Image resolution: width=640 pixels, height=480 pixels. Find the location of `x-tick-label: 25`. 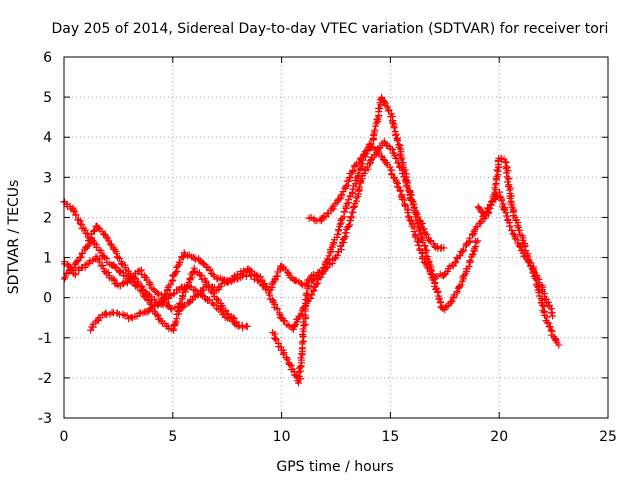

x-tick-label: 25 is located at coordinates (608, 437).